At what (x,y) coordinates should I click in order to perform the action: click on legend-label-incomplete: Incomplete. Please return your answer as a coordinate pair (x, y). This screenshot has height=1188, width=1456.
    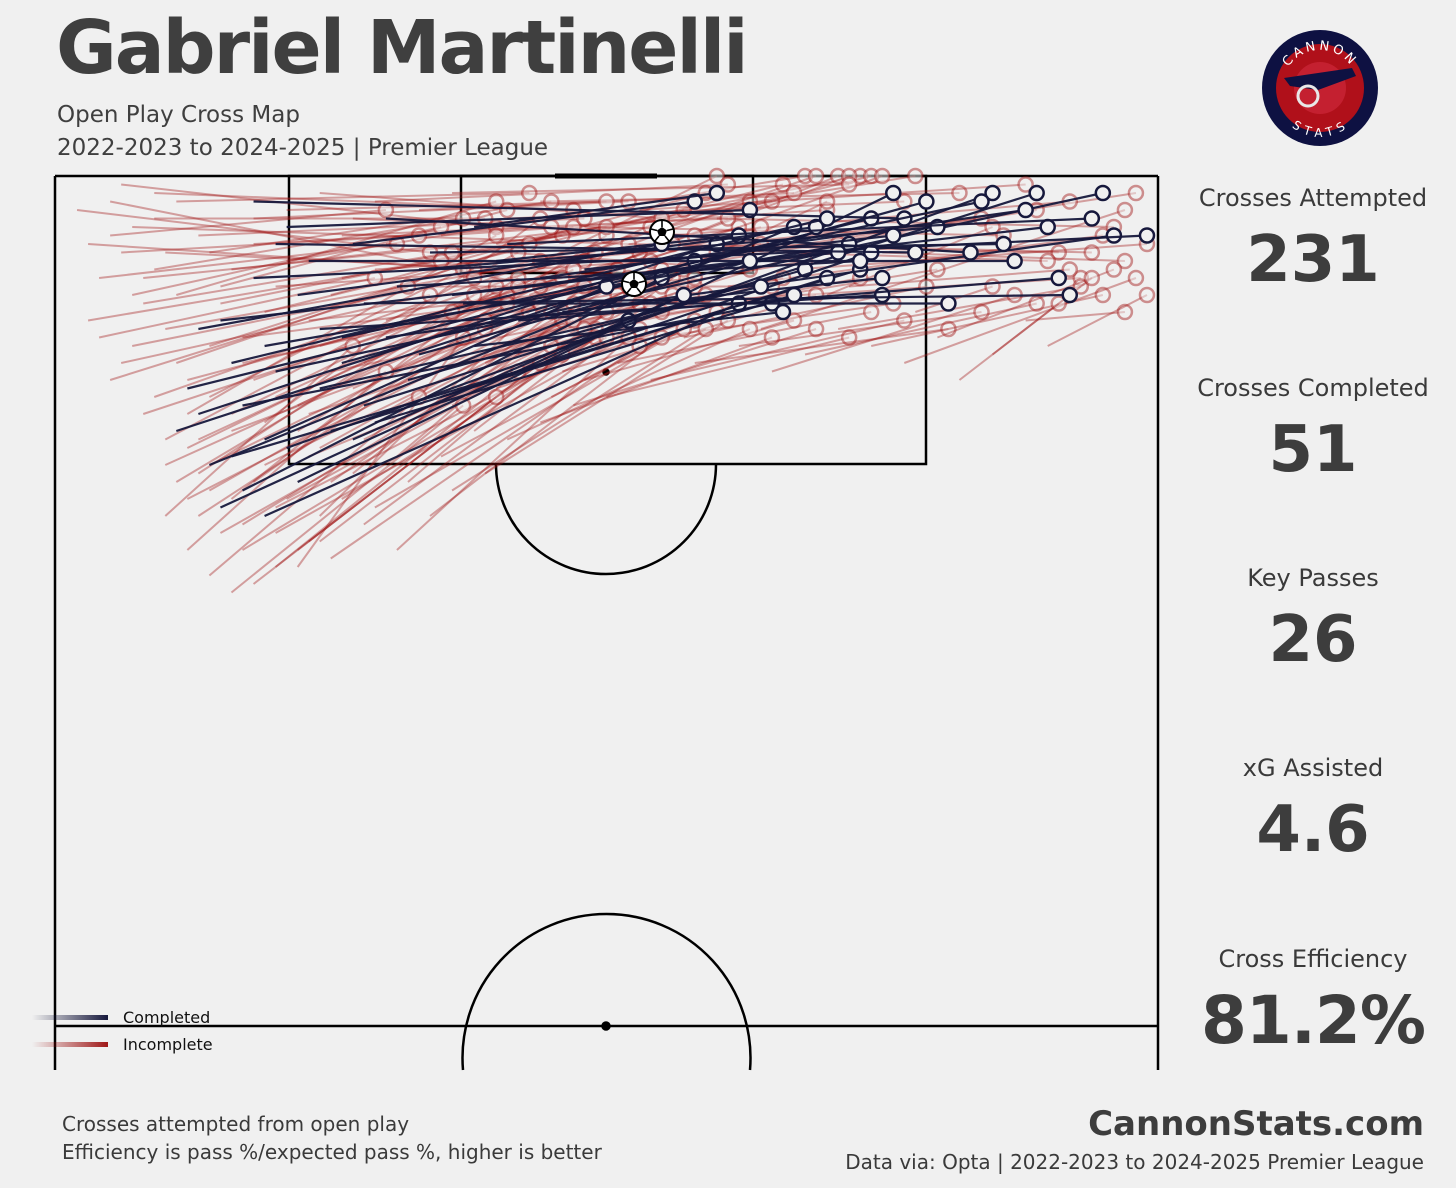
    Looking at the image, I should click on (168, 1044).